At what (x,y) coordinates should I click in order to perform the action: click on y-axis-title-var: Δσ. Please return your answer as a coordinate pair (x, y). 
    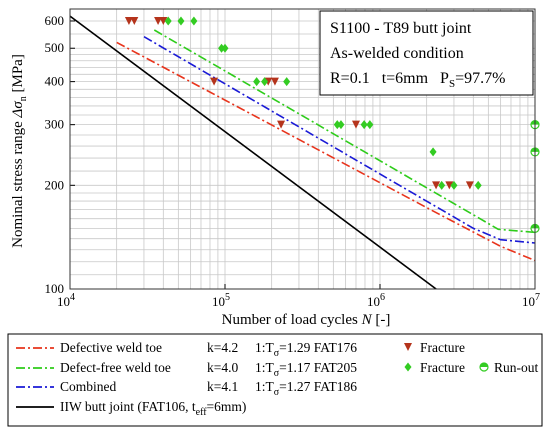
    Looking at the image, I should click on (18, 110).